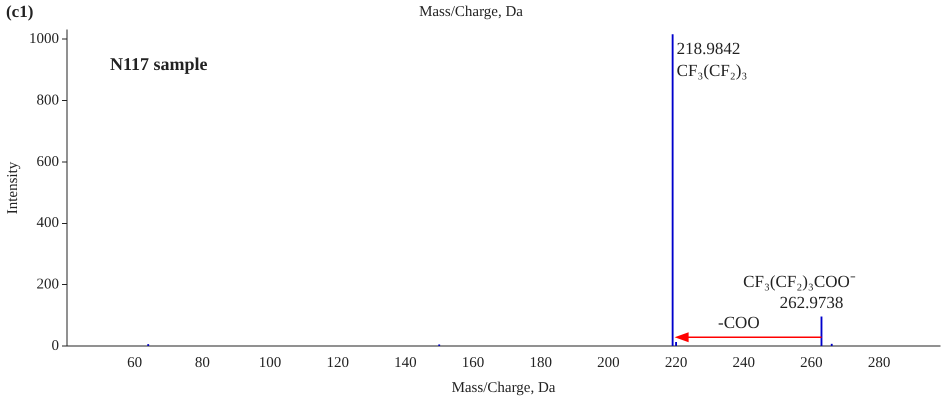 Image resolution: width=942 pixels, height=401 pixels. What do you see at coordinates (743, 362) in the screenshot?
I see `x-tick-label: 240` at bounding box center [743, 362].